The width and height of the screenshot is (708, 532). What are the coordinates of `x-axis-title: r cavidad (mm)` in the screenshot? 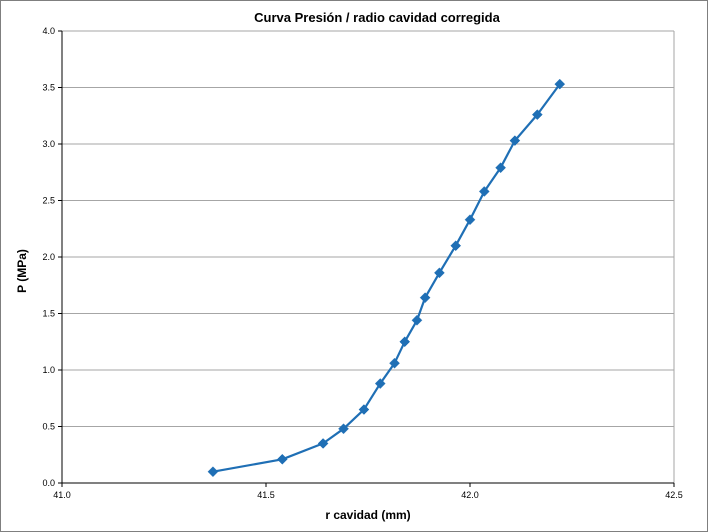 It's located at (367, 515).